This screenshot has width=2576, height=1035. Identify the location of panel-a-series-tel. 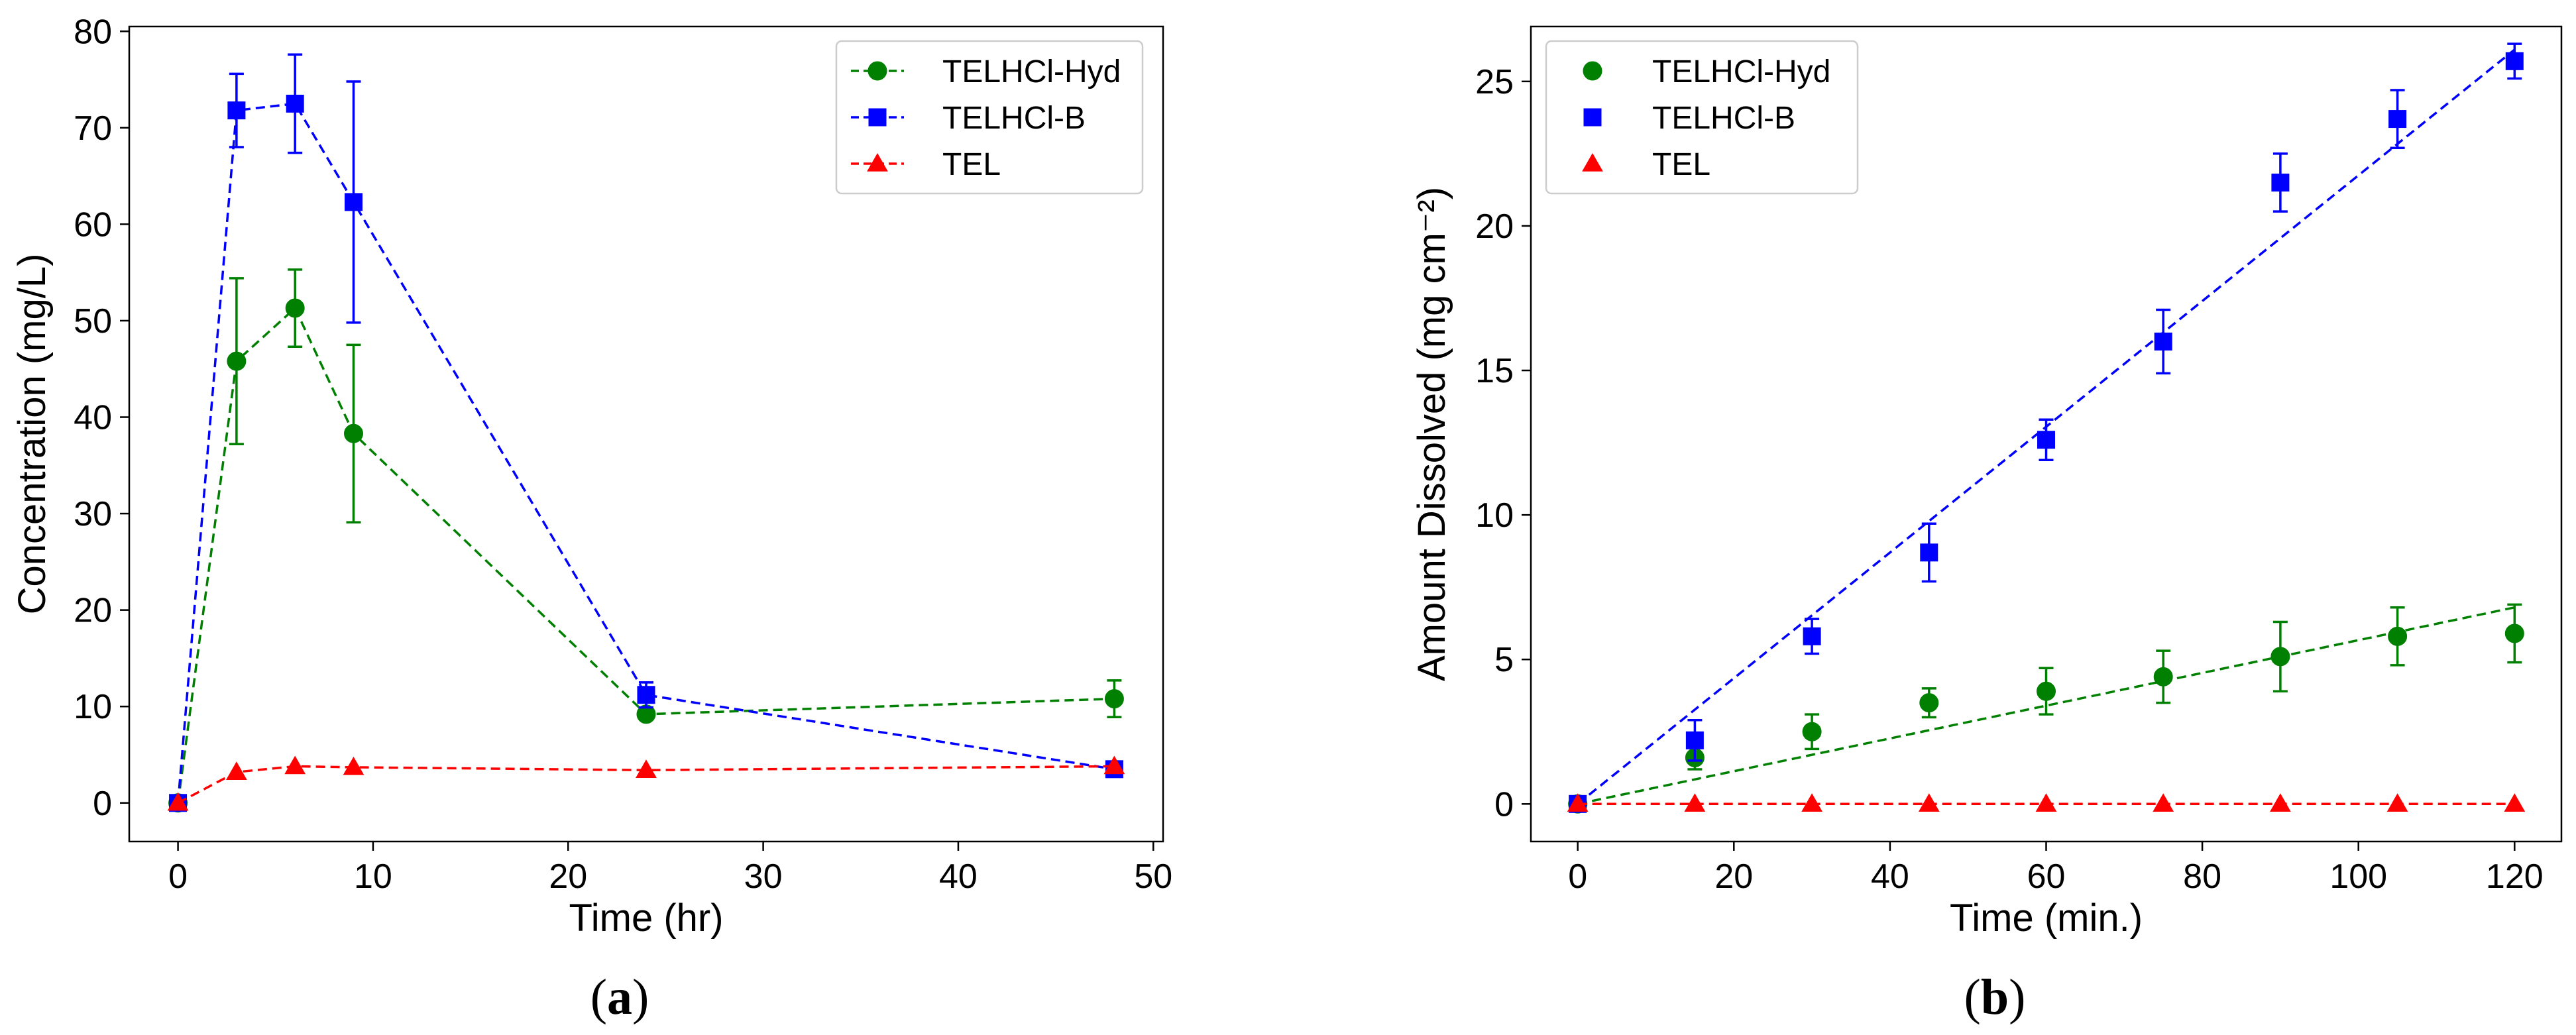
(646, 783).